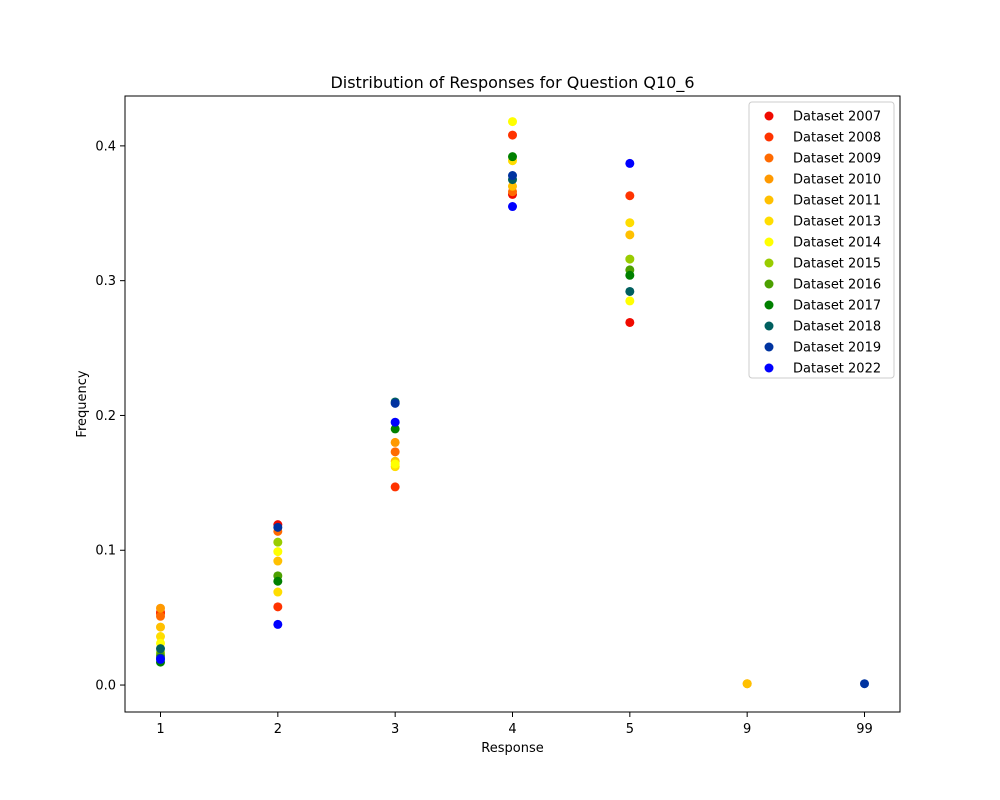 This screenshot has width=1000, height=800. Describe the element at coordinates (105, 551) in the screenshot. I see `y-tick-label: 0.1` at that location.